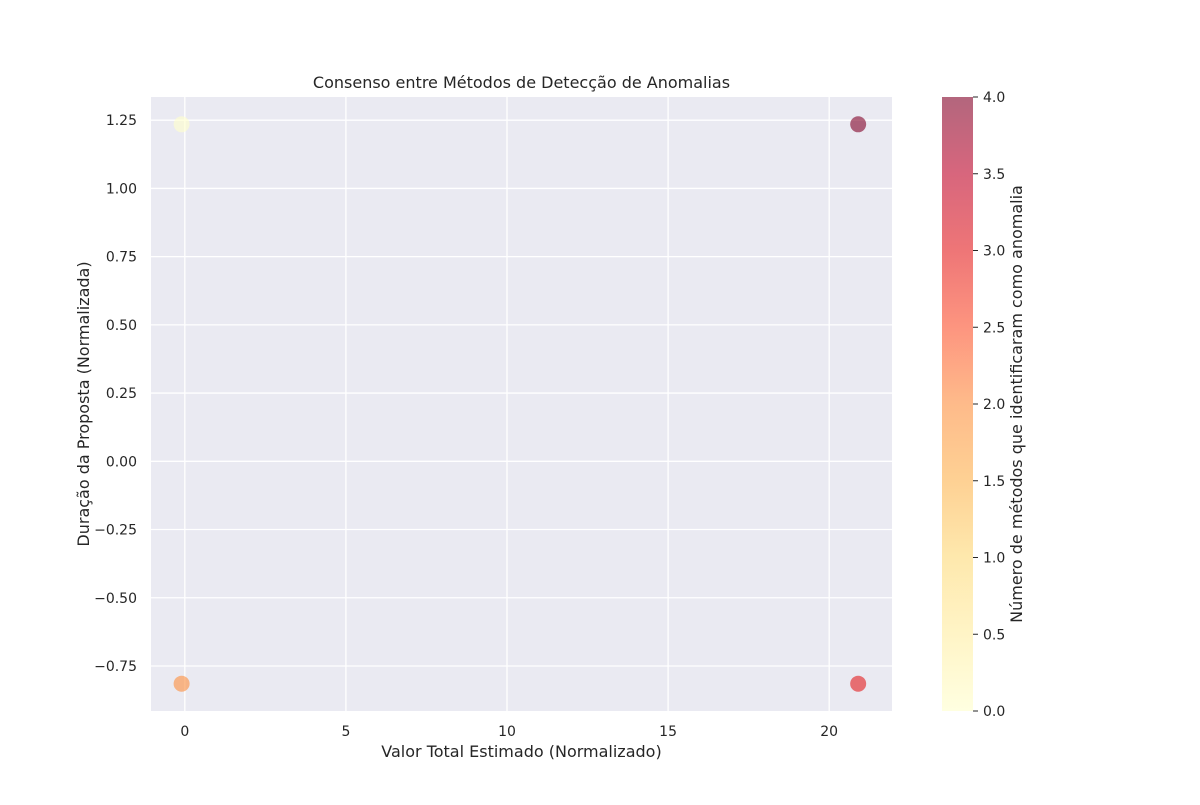 The width and height of the screenshot is (1200, 805). What do you see at coordinates (994, 175) in the screenshot?
I see `colorbar-tick-label: 3.5` at bounding box center [994, 175].